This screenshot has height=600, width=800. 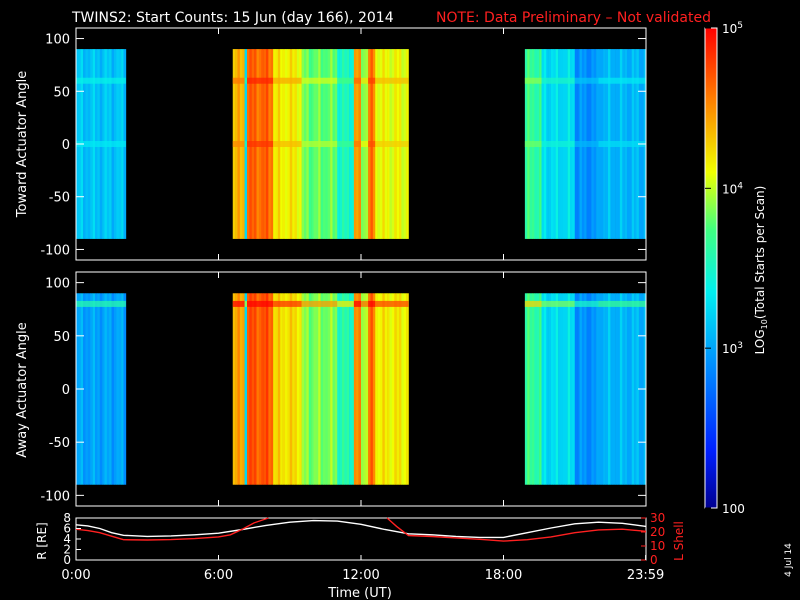 I want to click on x-tick-label: 23:59, so click(x=645, y=575).